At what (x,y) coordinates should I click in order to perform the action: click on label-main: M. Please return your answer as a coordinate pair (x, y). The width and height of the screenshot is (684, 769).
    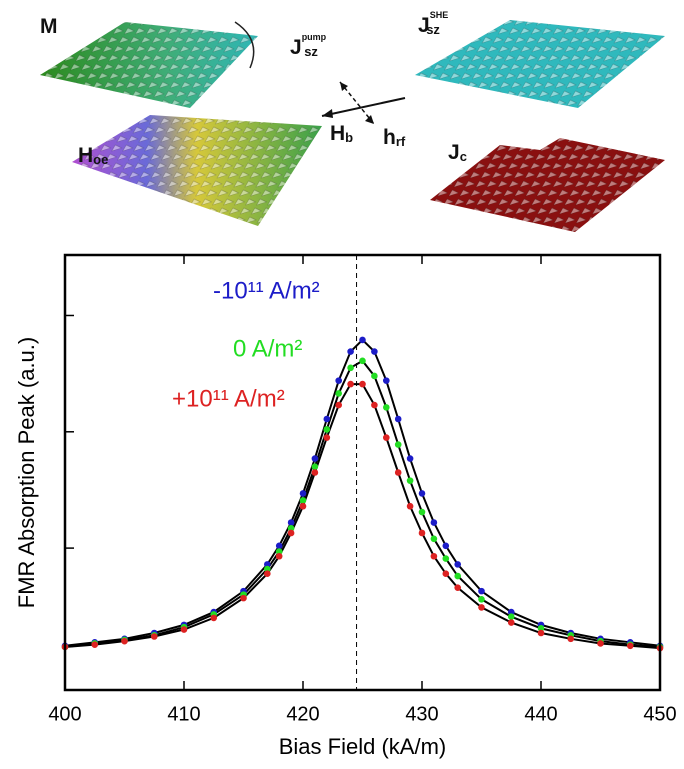
    Looking at the image, I should click on (49, 26).